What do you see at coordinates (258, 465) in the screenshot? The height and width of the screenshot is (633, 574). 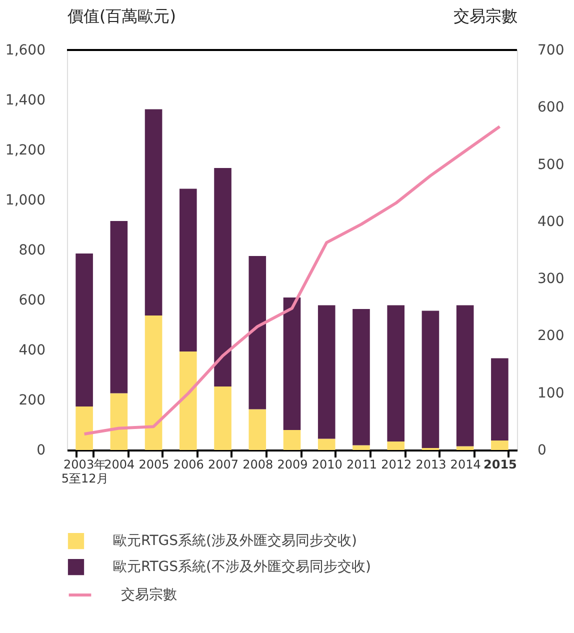 I see `x-tick-label: 2008` at bounding box center [258, 465].